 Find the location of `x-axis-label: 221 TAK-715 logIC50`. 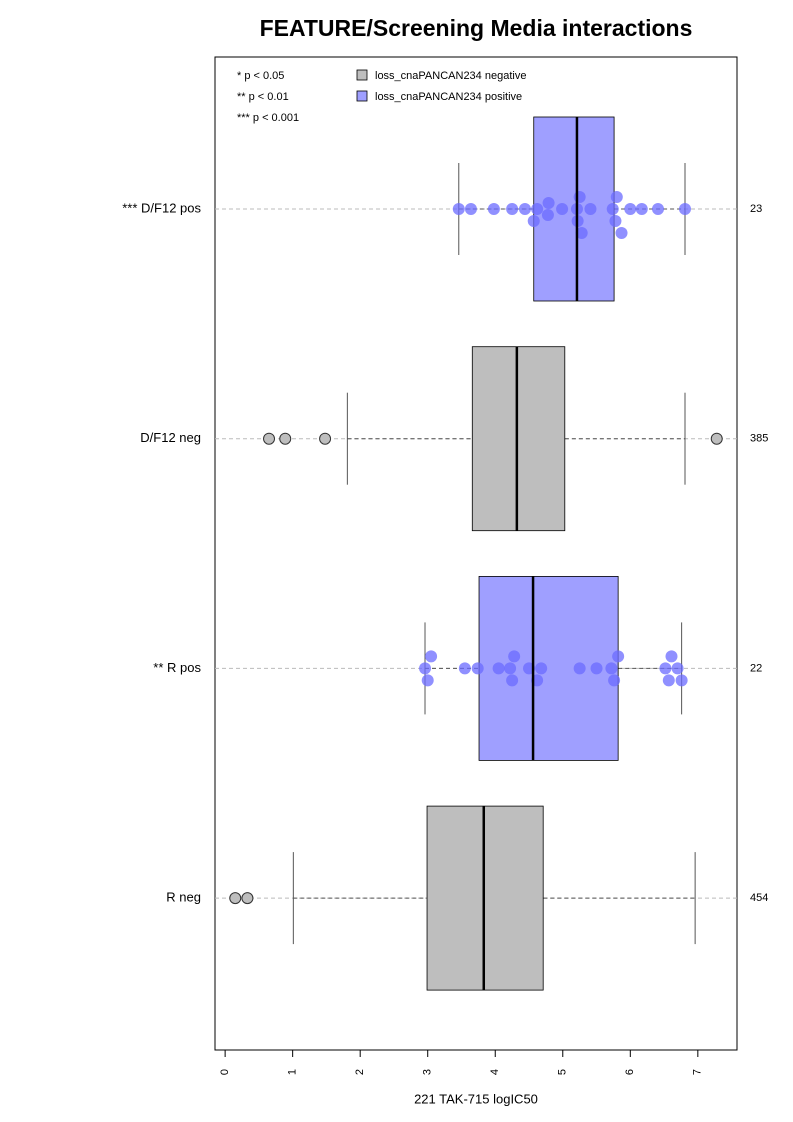

x-axis-label: 221 TAK-715 logIC50 is located at coordinates (476, 1098).